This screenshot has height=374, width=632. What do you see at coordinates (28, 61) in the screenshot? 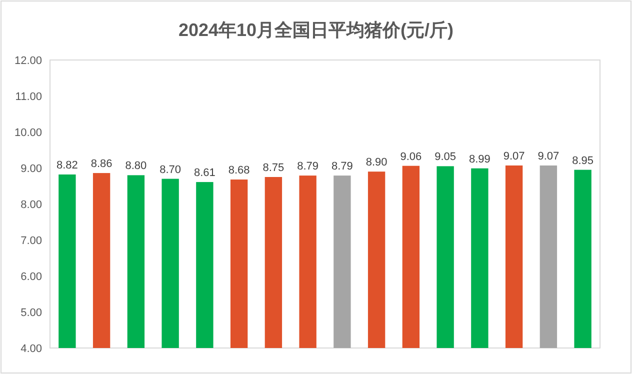
I see `y-tick-label: 12.00` at bounding box center [28, 61].